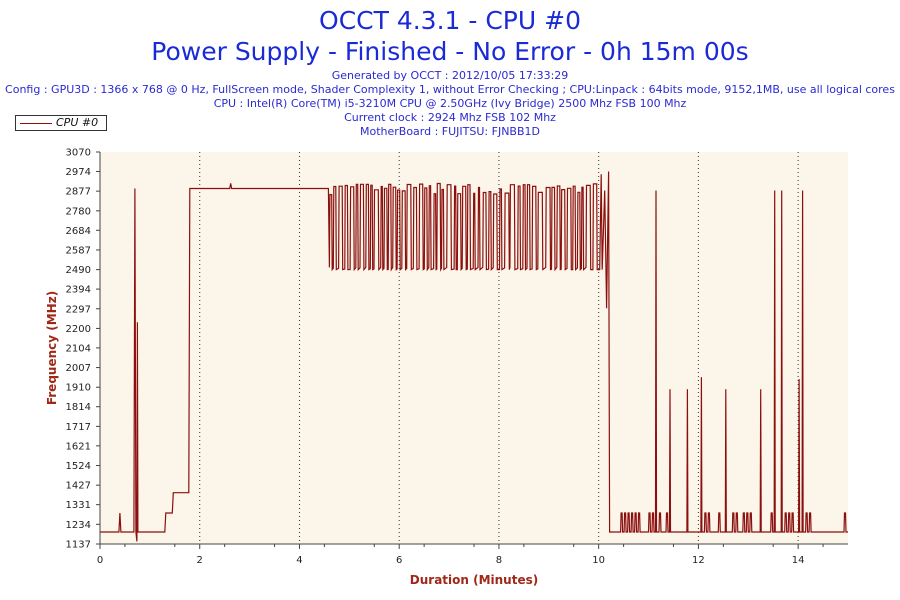 The height and width of the screenshot is (600, 900). I want to click on x-tick-label: 12, so click(698, 560).